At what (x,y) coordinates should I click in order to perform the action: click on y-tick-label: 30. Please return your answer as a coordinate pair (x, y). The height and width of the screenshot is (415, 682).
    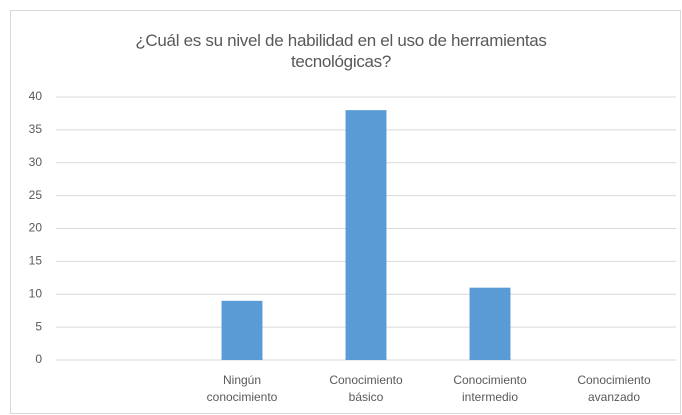
    Looking at the image, I should click on (36, 162).